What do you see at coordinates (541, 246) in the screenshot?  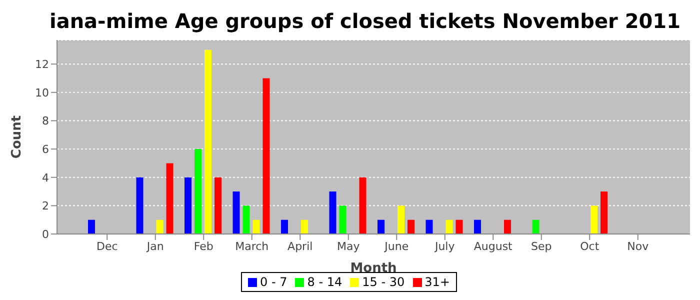 I see `x-tick-label: Sep` at bounding box center [541, 246].